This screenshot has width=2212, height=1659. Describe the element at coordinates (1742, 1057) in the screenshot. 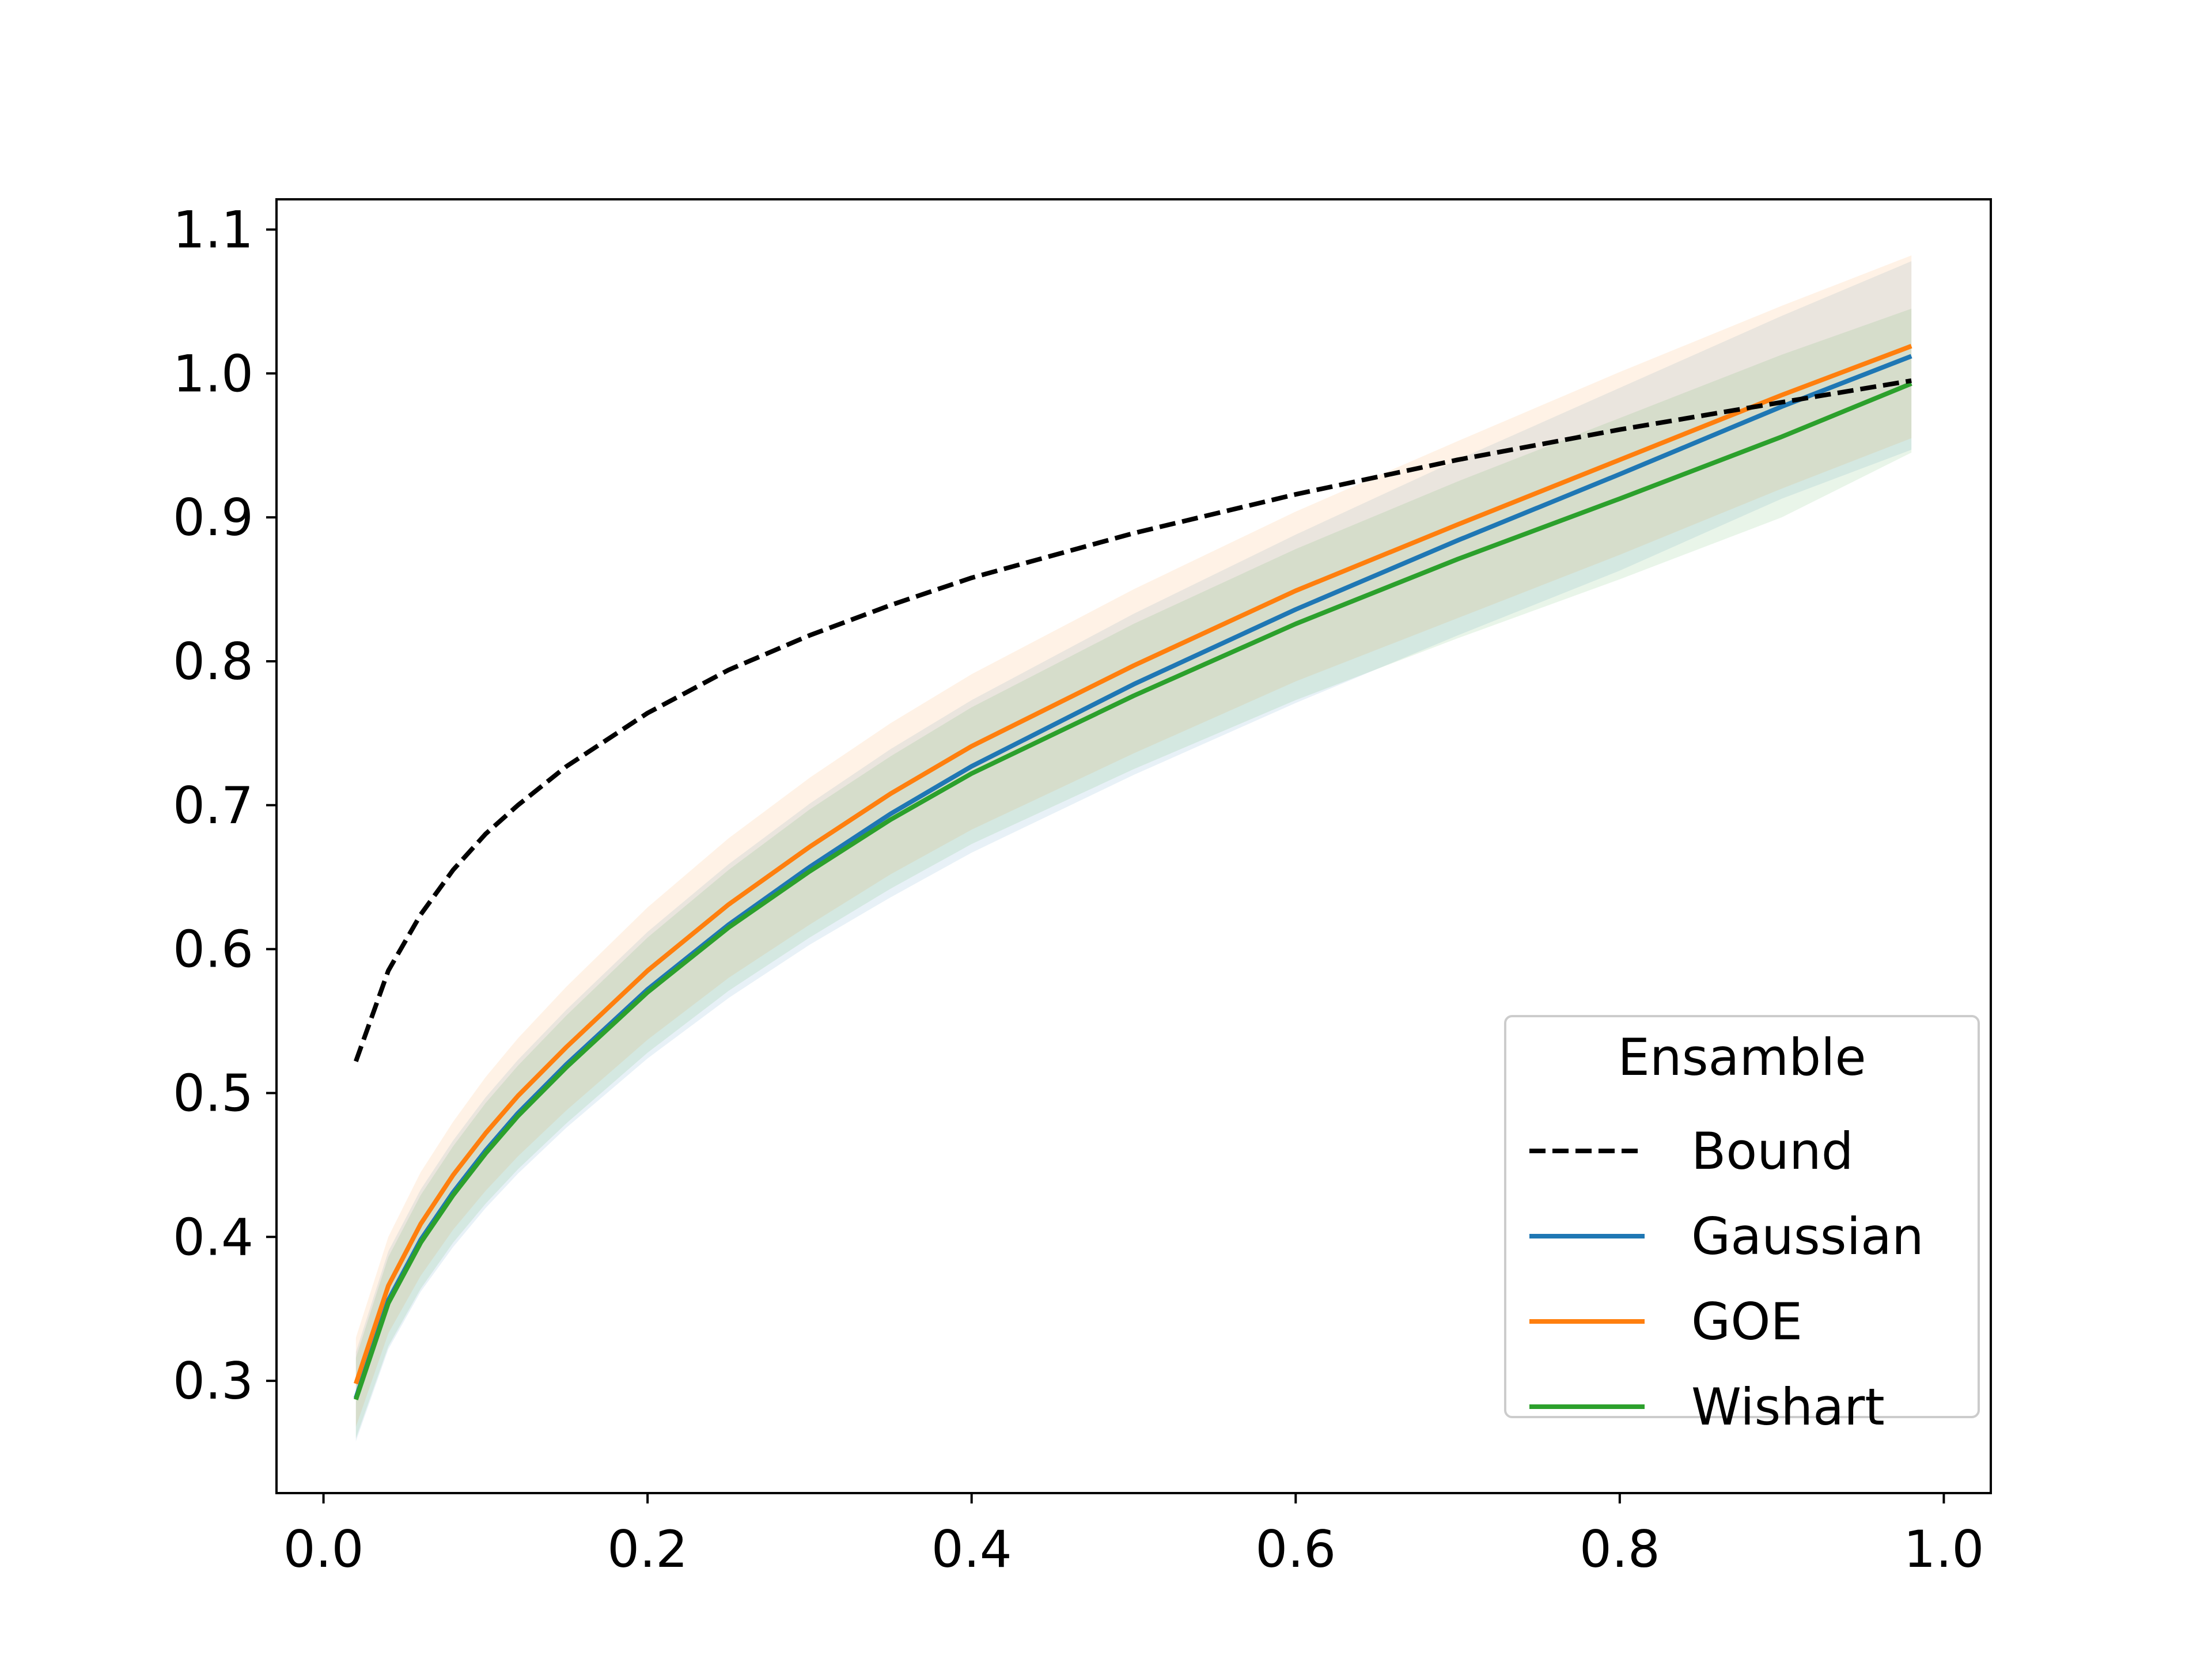

I see `legend-title: Ensamble` at that location.